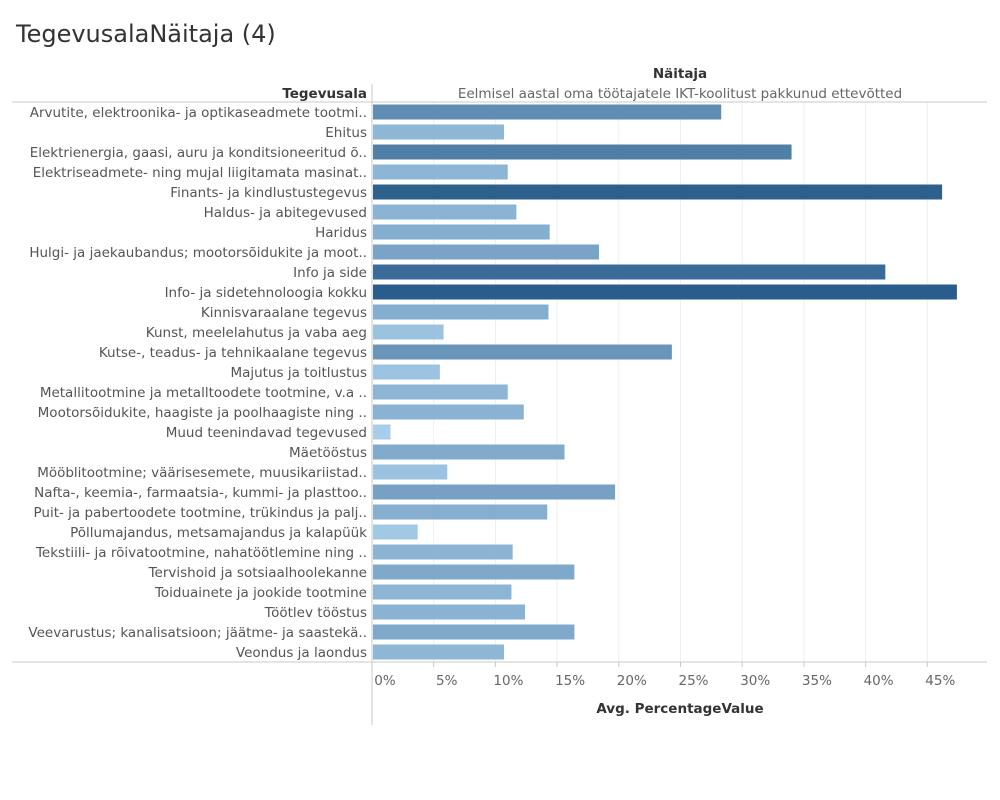 Image resolution: width=1000 pixels, height=800 pixels. I want to click on category-label: Ehitus, so click(346, 133).